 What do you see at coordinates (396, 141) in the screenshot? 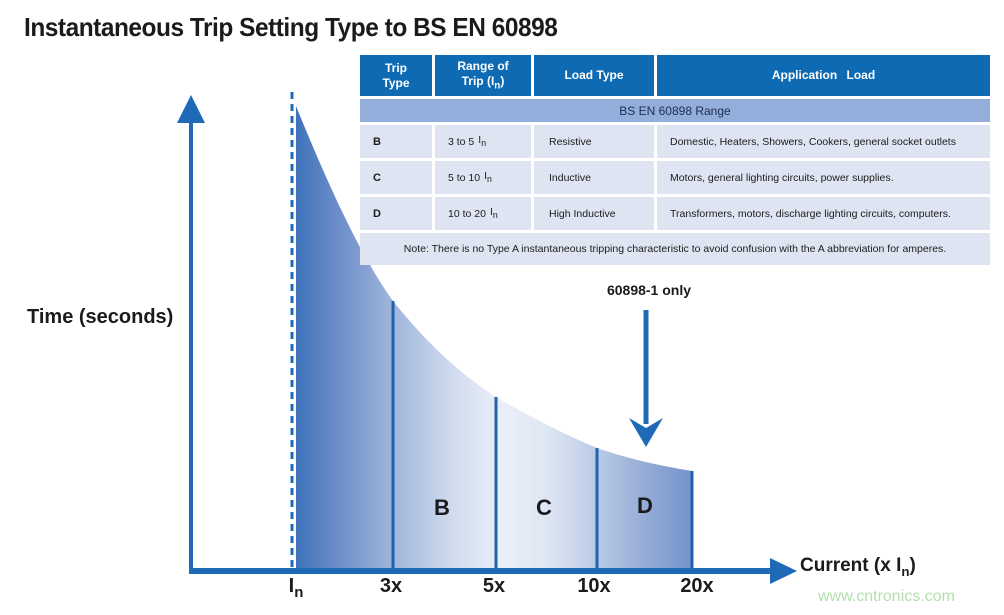
I see `row-b-trip-type: B` at bounding box center [396, 141].